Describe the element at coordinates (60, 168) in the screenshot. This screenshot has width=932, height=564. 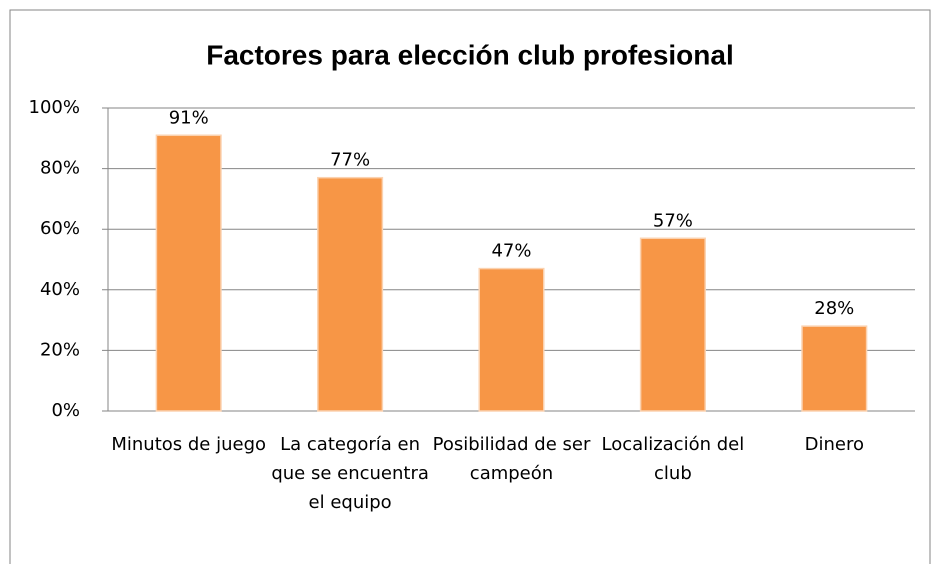
I see `y-tick-label: 80%` at that location.